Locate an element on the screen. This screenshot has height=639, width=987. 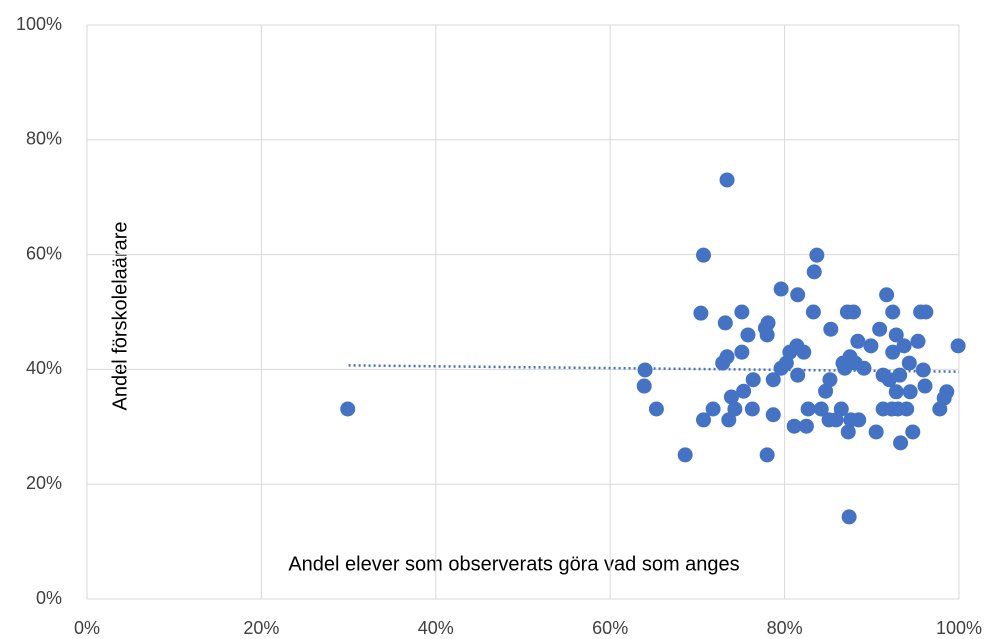
x-tick-label: 20% is located at coordinates (261, 628).